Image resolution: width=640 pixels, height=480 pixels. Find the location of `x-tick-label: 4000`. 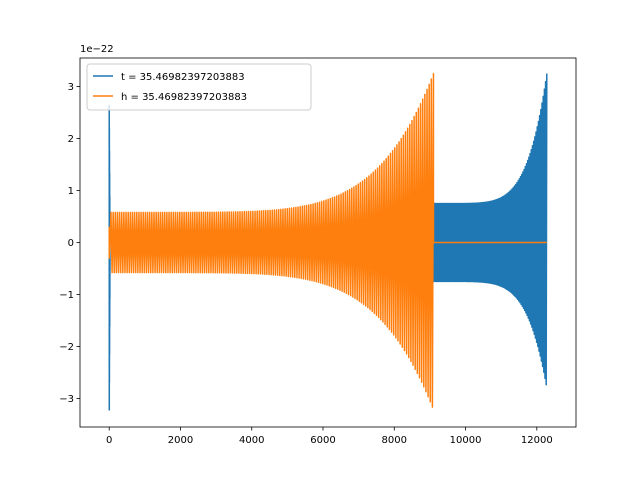

x-tick-label: 4000 is located at coordinates (251, 440).